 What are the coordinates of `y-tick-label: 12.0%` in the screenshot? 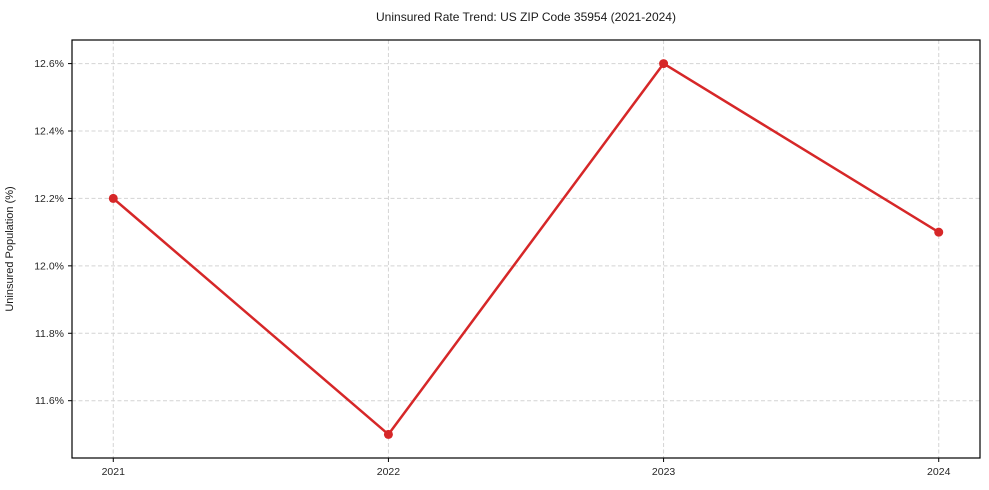 It's located at (49, 266).